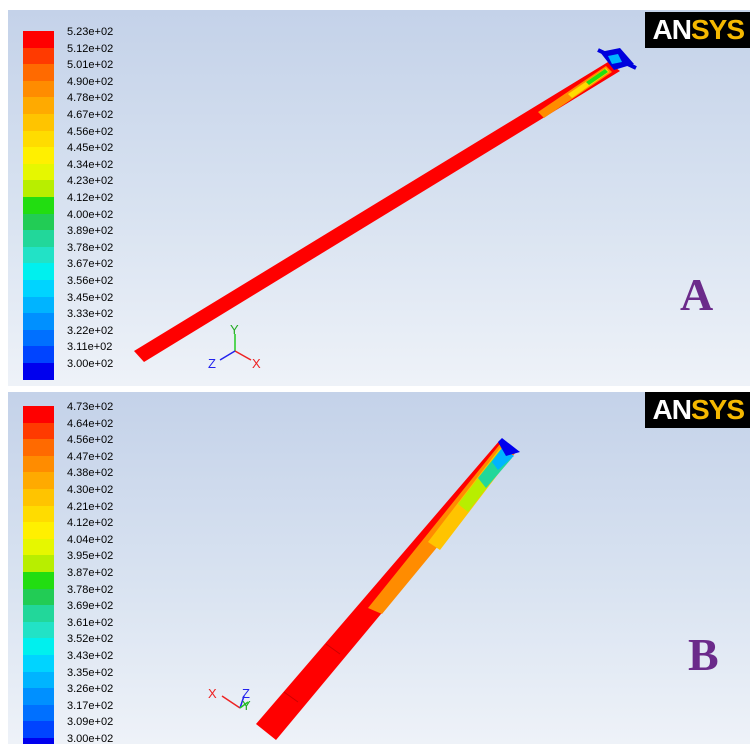 The image size is (750, 744). Describe the element at coordinates (234, 346) in the screenshot. I see `axis-triad-a: Y X Z` at that location.